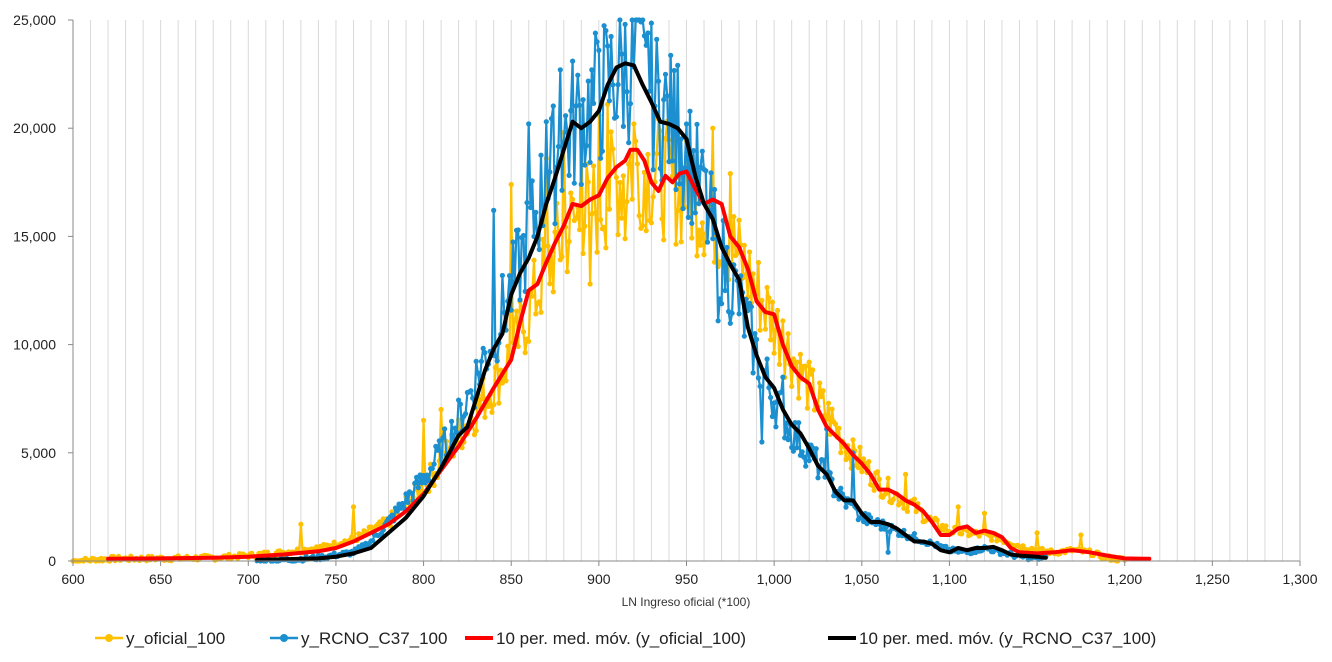 The height and width of the screenshot is (662, 1332). I want to click on x-tick-label: 1,200, so click(1124, 579).